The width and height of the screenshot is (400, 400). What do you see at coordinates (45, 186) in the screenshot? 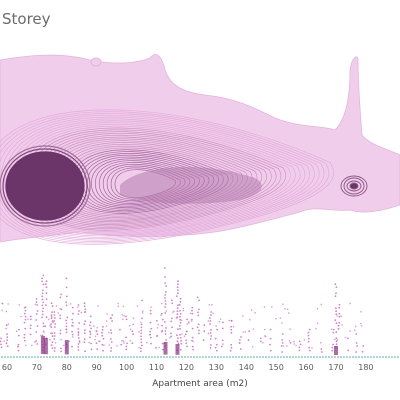
I see `density-peak-ring` at bounding box center [45, 186].